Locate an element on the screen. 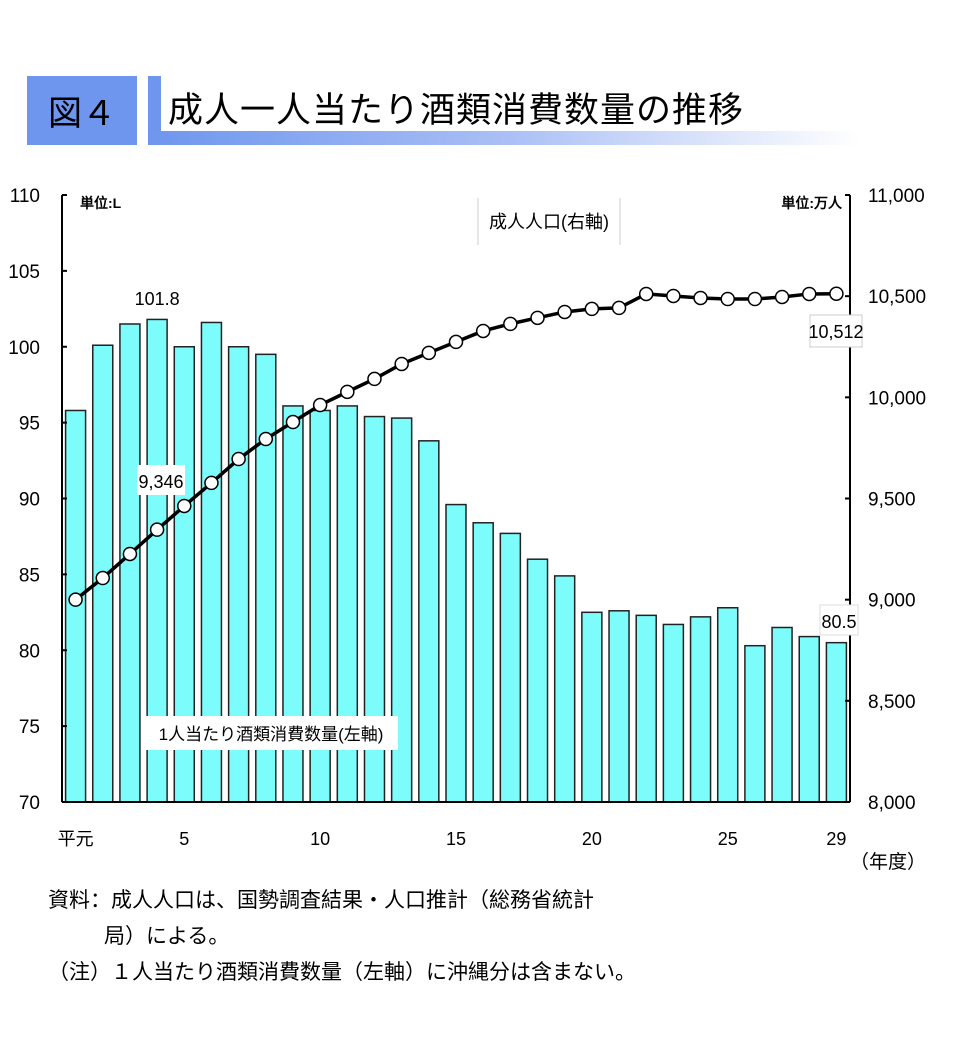 This screenshot has height=1052, width=978. bar-last-label-bg is located at coordinates (839, 620).